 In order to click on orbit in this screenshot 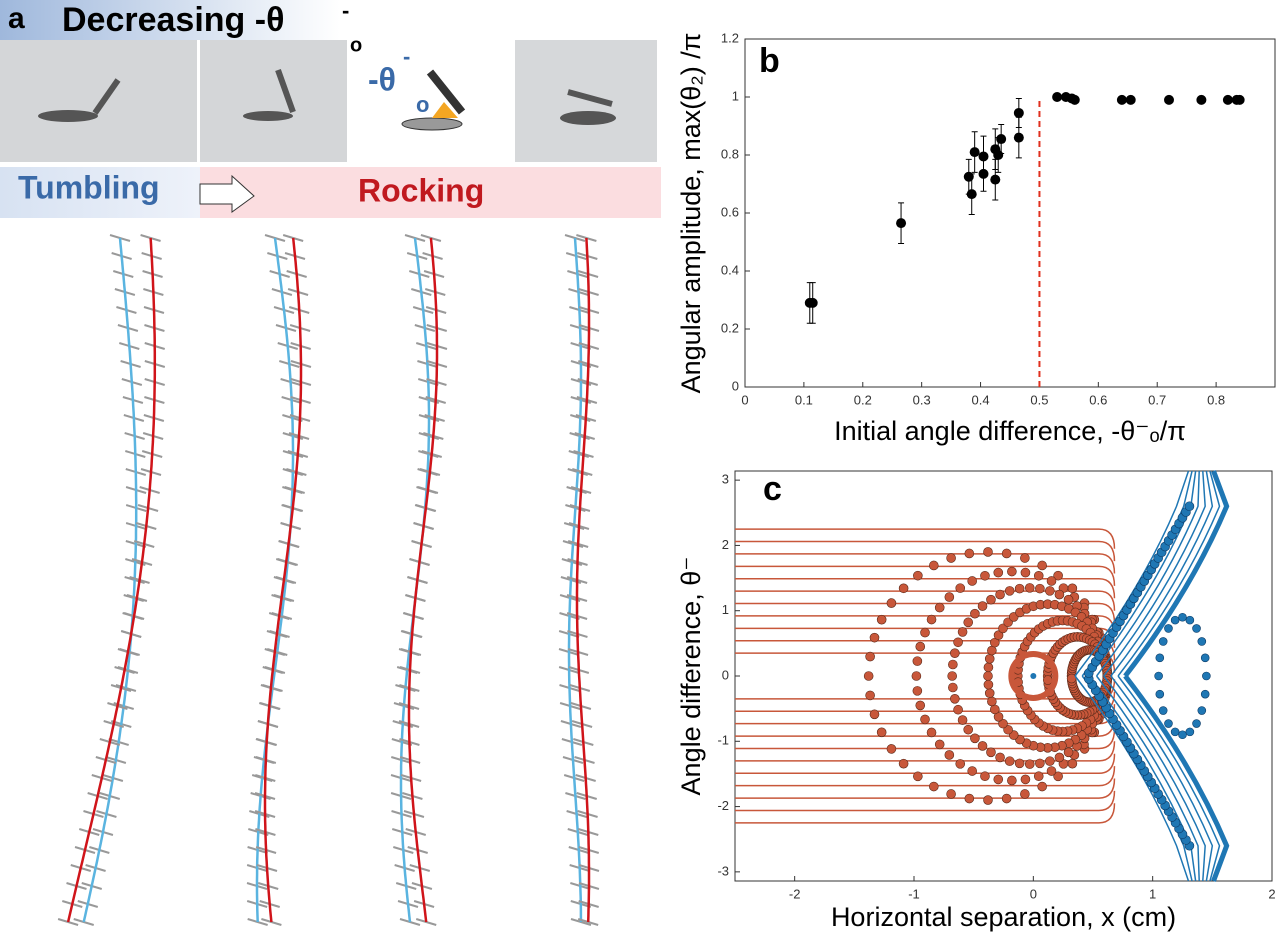, I will do `click(1033, 676)`.